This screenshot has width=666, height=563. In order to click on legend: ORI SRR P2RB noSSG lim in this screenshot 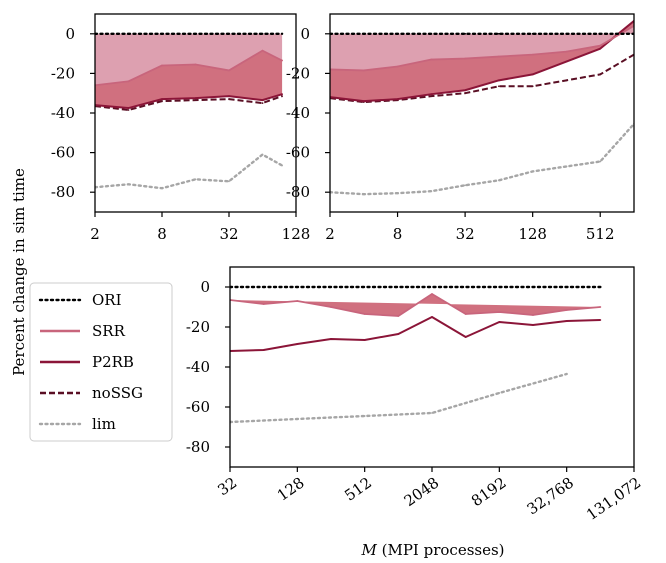, I will do `click(101, 362)`.